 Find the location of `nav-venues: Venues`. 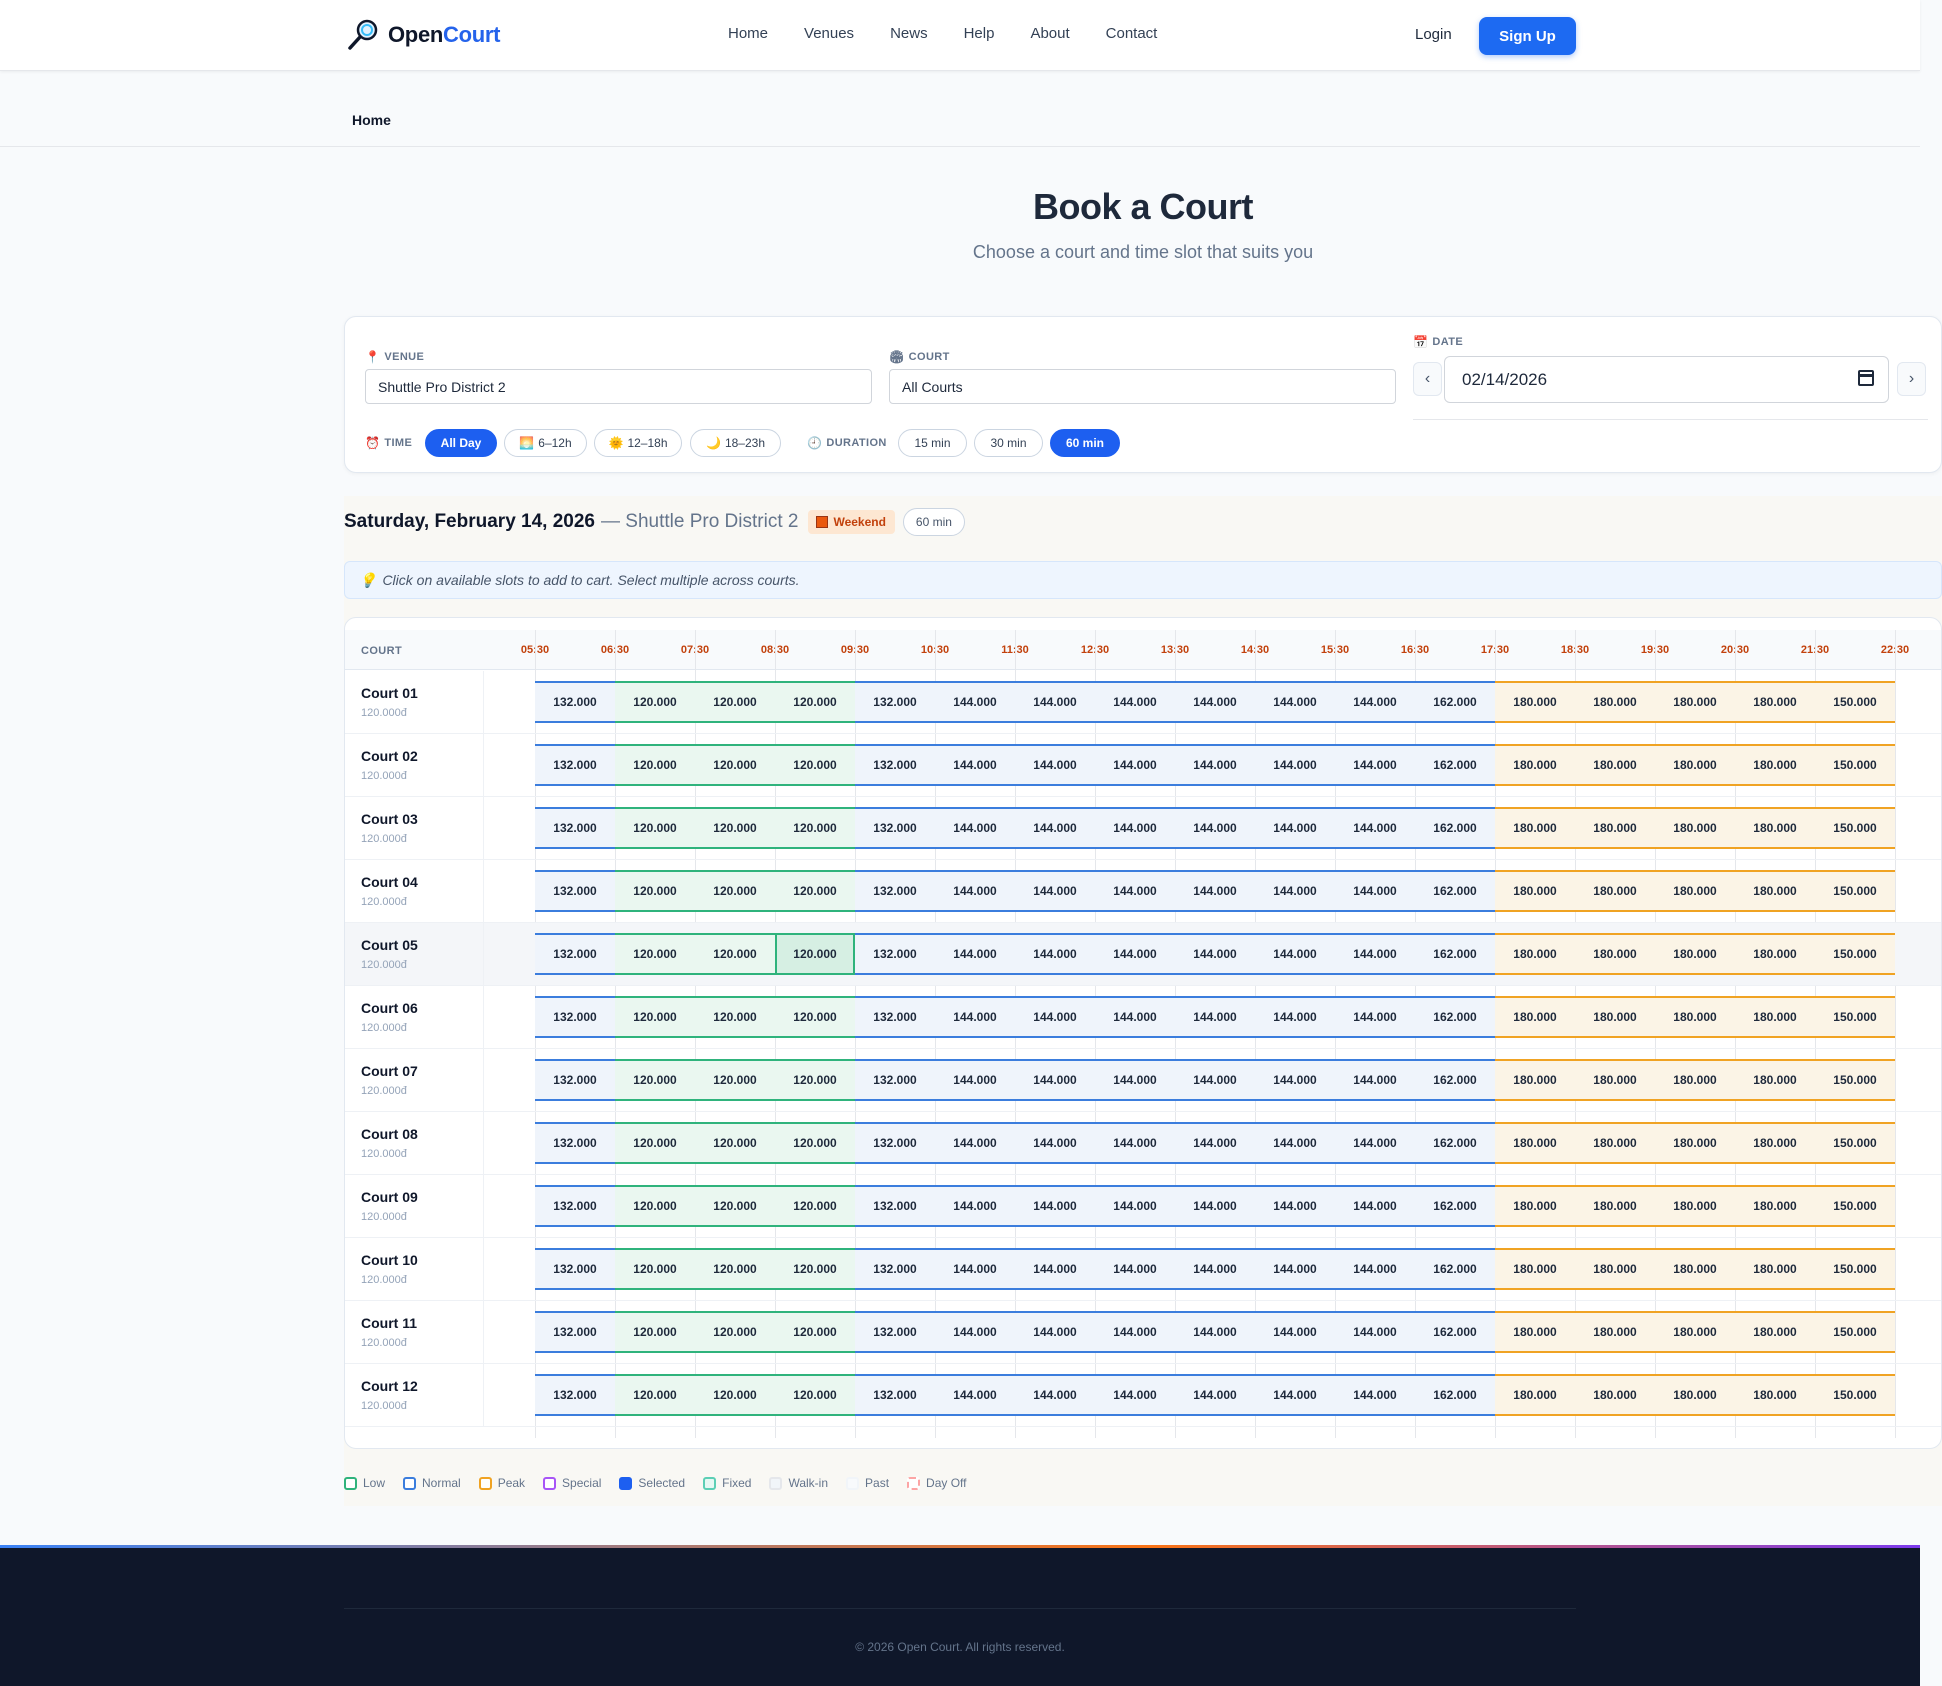

nav-venues: Venues is located at coordinates (829, 33).